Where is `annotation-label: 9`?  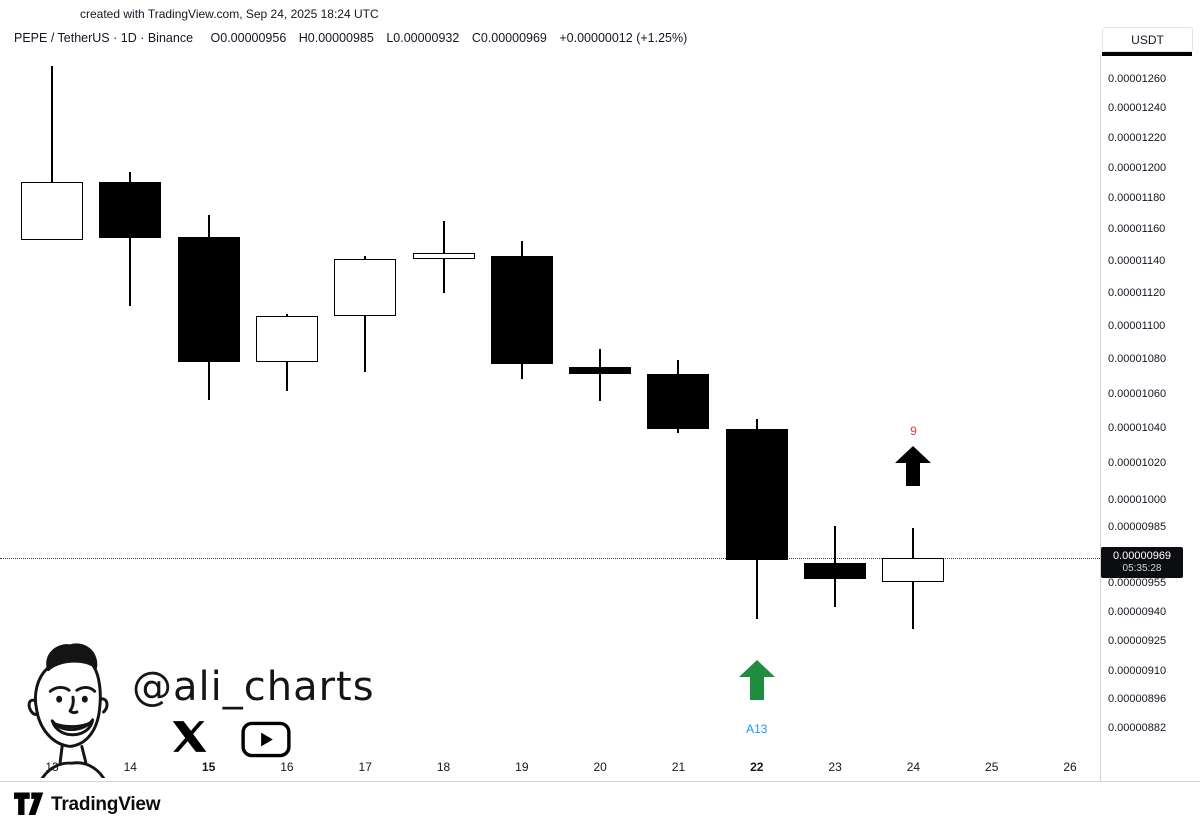 annotation-label: 9 is located at coordinates (913, 431).